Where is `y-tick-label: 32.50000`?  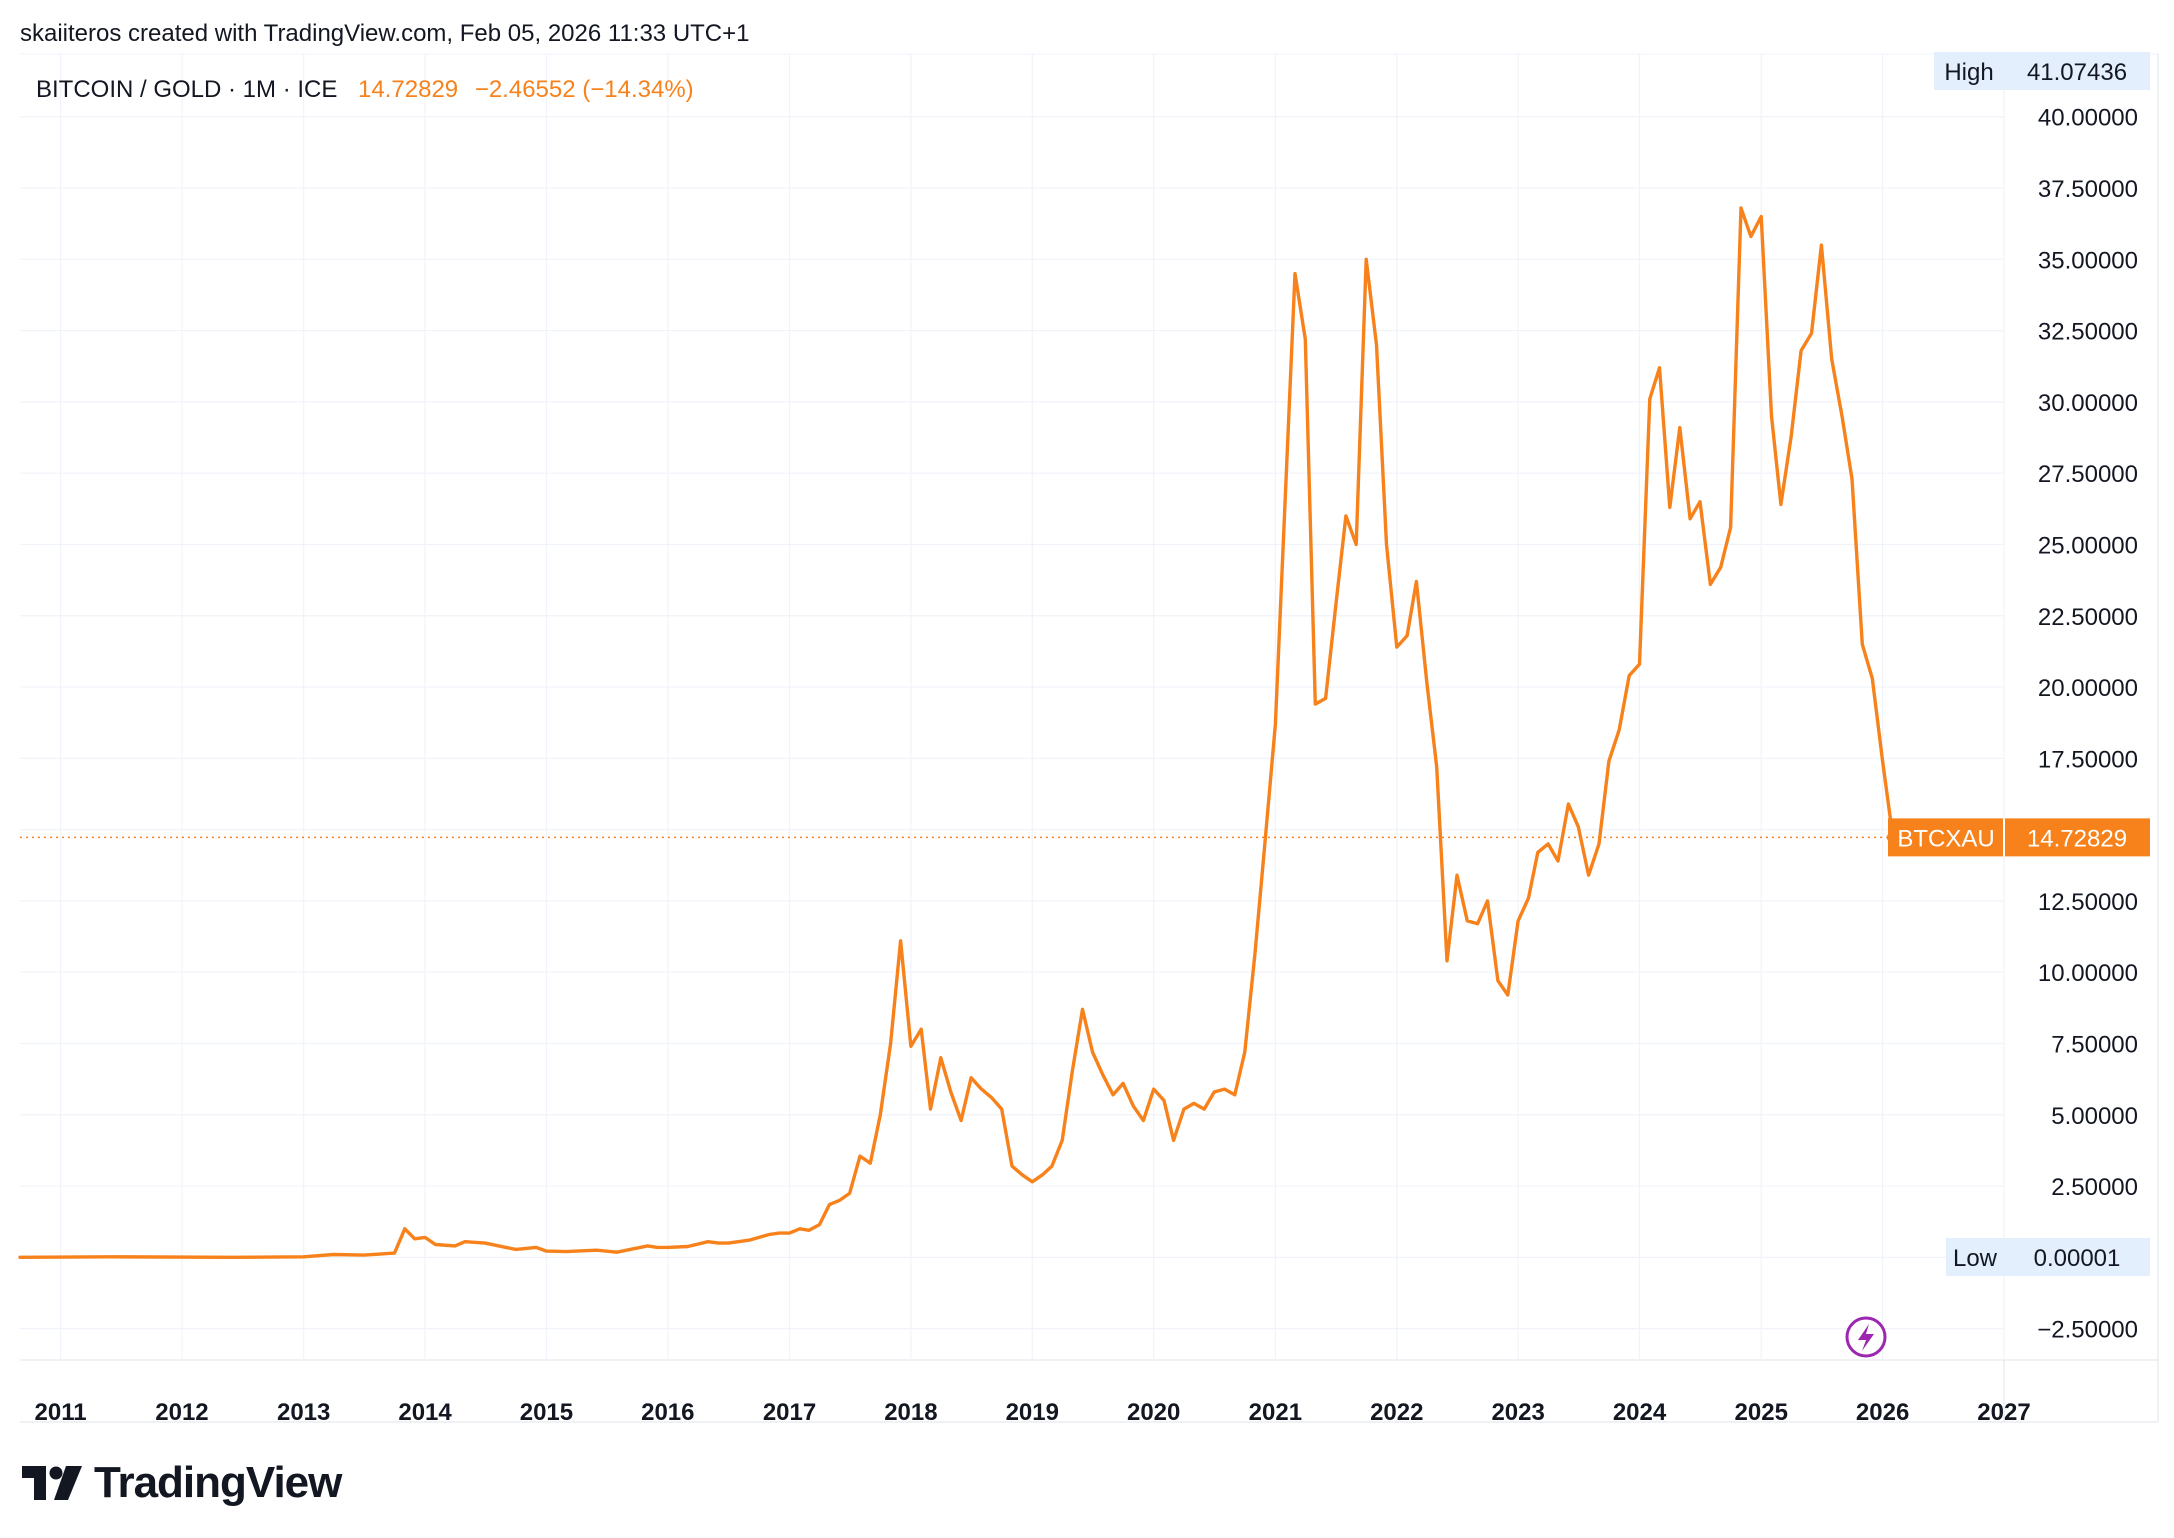 y-tick-label: 32.50000 is located at coordinates (2088, 332).